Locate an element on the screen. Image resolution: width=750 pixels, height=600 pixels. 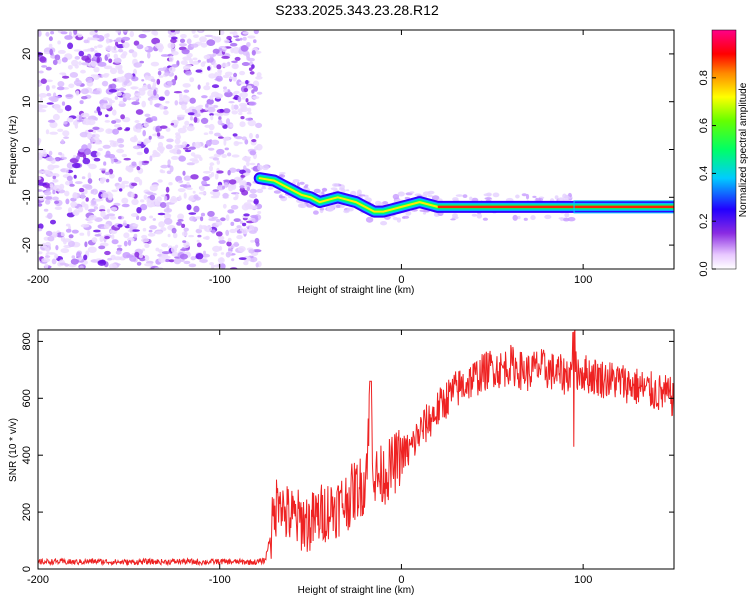
colorbar-tick-label: 0.2 is located at coordinates (704, 221).